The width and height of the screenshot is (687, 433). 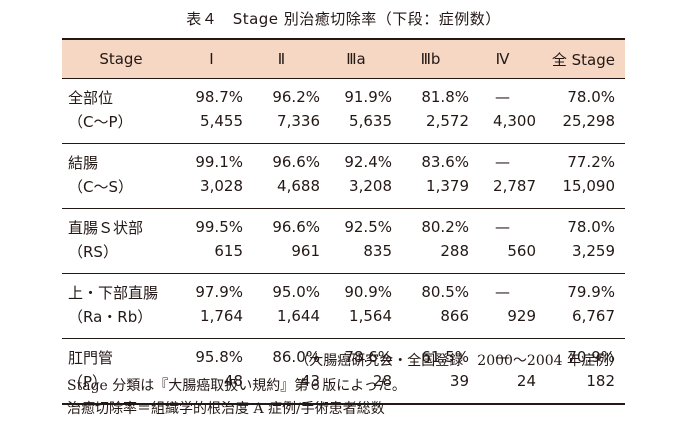 What do you see at coordinates (591, 357) in the screenshot?
I see `rate-cell: 70.9%` at bounding box center [591, 357].